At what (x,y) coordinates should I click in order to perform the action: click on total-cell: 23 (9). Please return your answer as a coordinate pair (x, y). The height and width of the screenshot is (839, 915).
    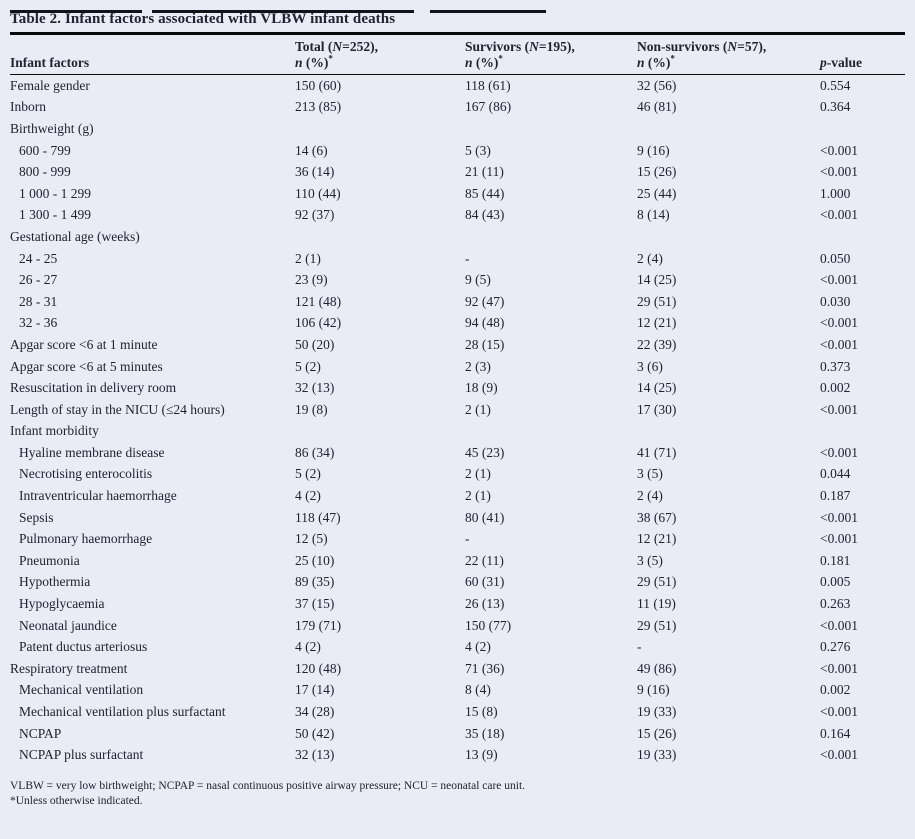
    Looking at the image, I should click on (311, 280).